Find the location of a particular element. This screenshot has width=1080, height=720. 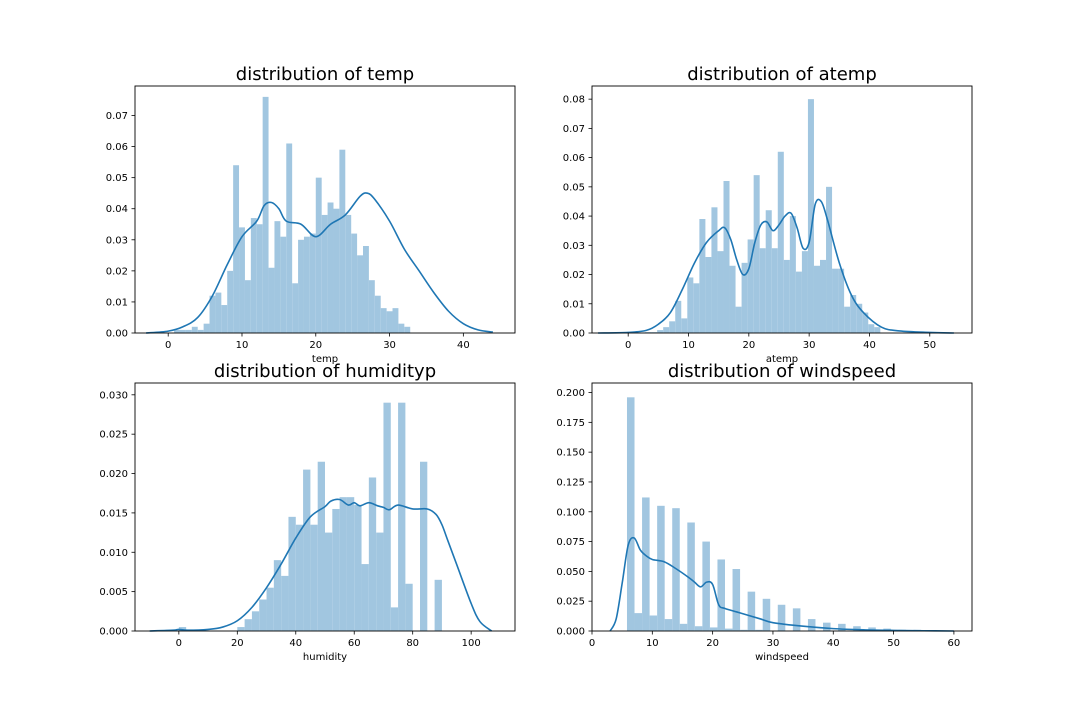

y-tick-label: 0.200 is located at coordinates (570, 393).